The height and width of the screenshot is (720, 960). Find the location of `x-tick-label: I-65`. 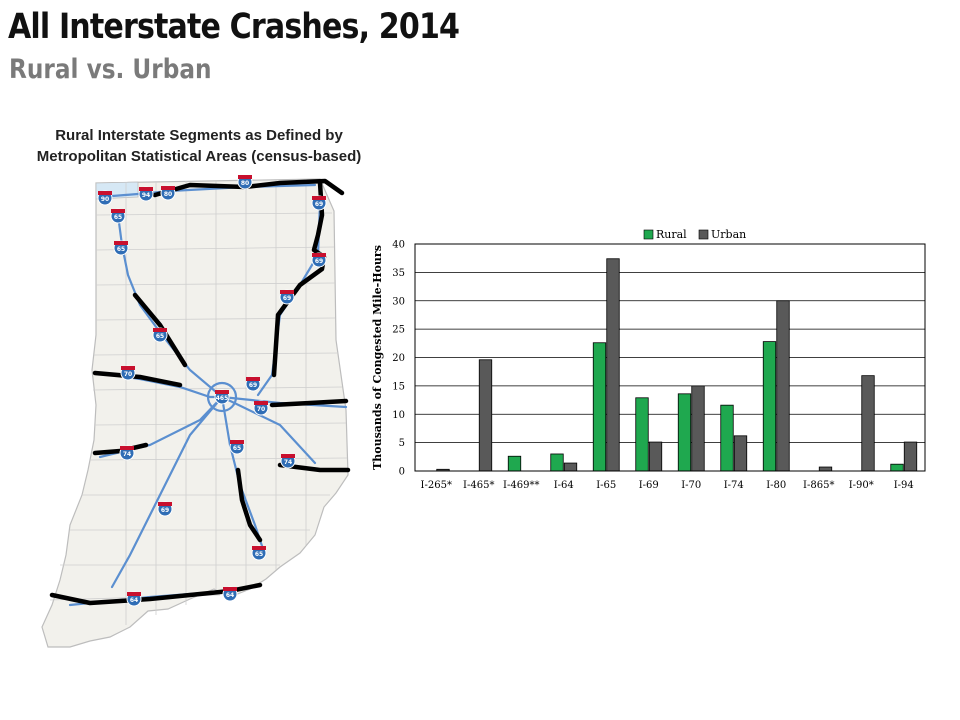

x-tick-label: I-65 is located at coordinates (606, 485).